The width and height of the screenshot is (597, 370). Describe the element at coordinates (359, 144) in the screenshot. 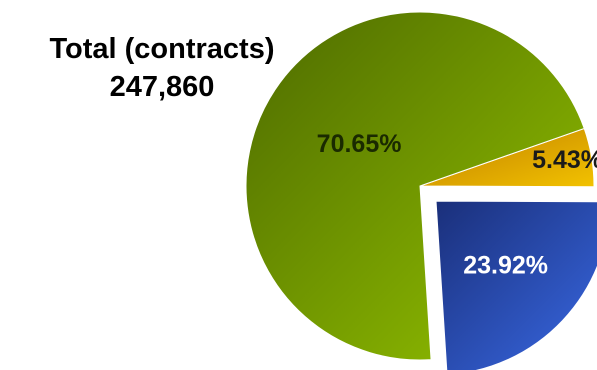

I see `pie-slice-label-3: 70.65%` at that location.